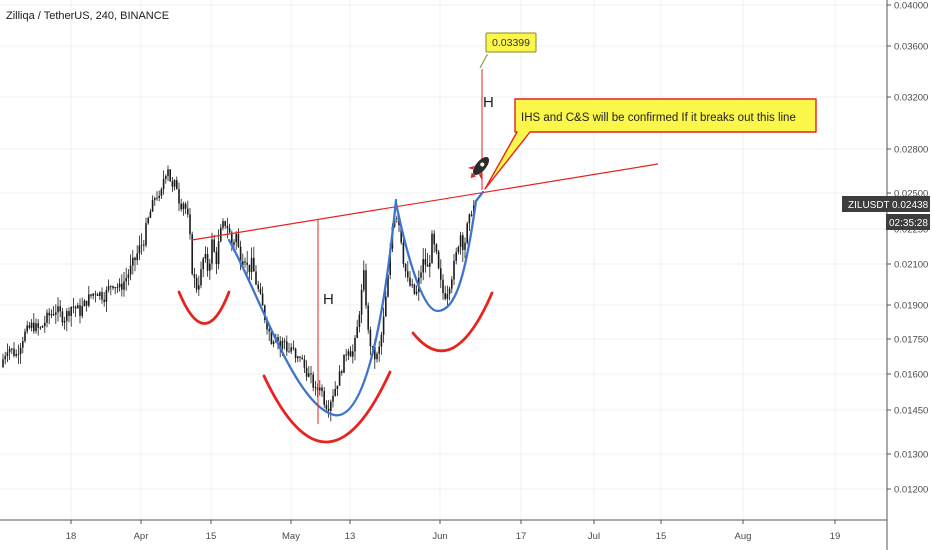  Describe the element at coordinates (350, 536) in the screenshot. I see `time-tick-label: 13` at that location.